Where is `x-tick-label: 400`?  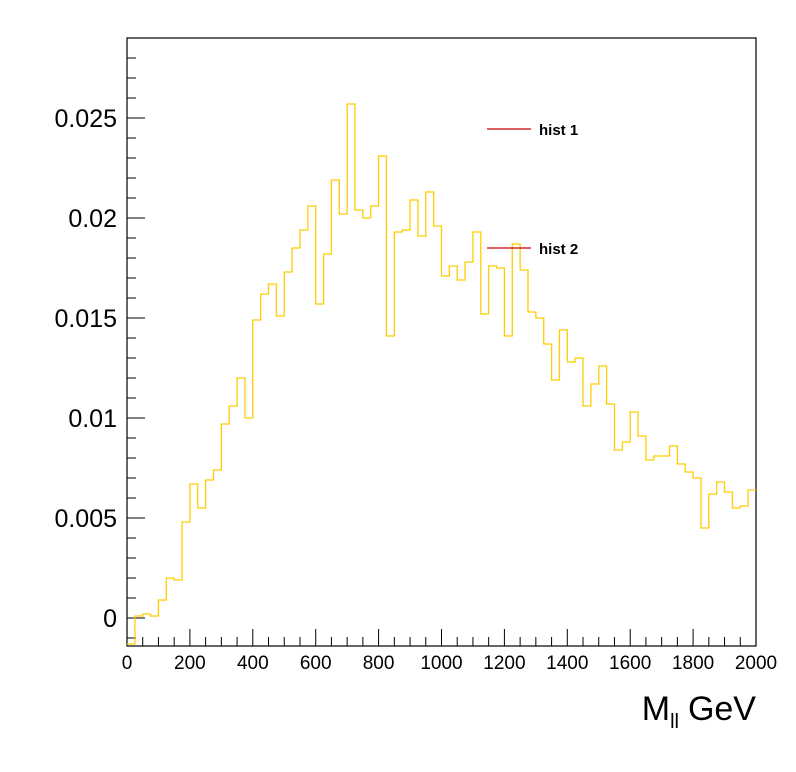 x-tick-label: 400 is located at coordinates (253, 663).